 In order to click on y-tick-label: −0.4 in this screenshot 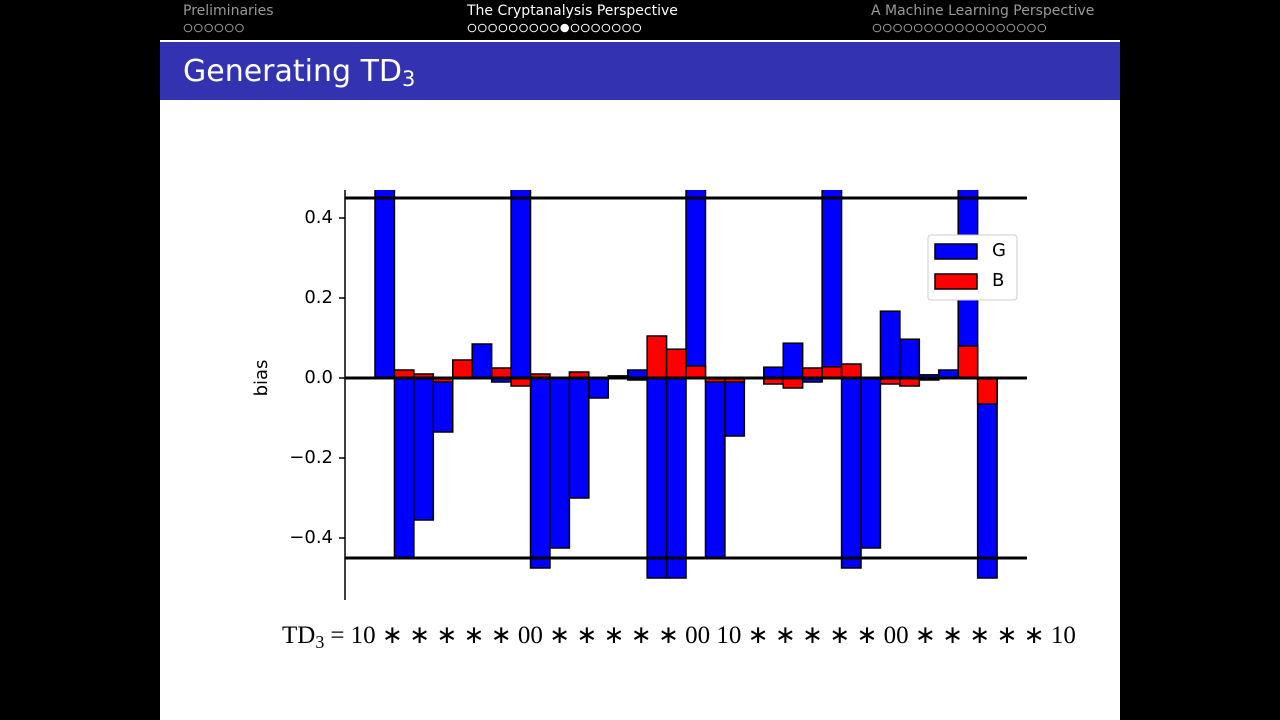, I will do `click(311, 537)`.